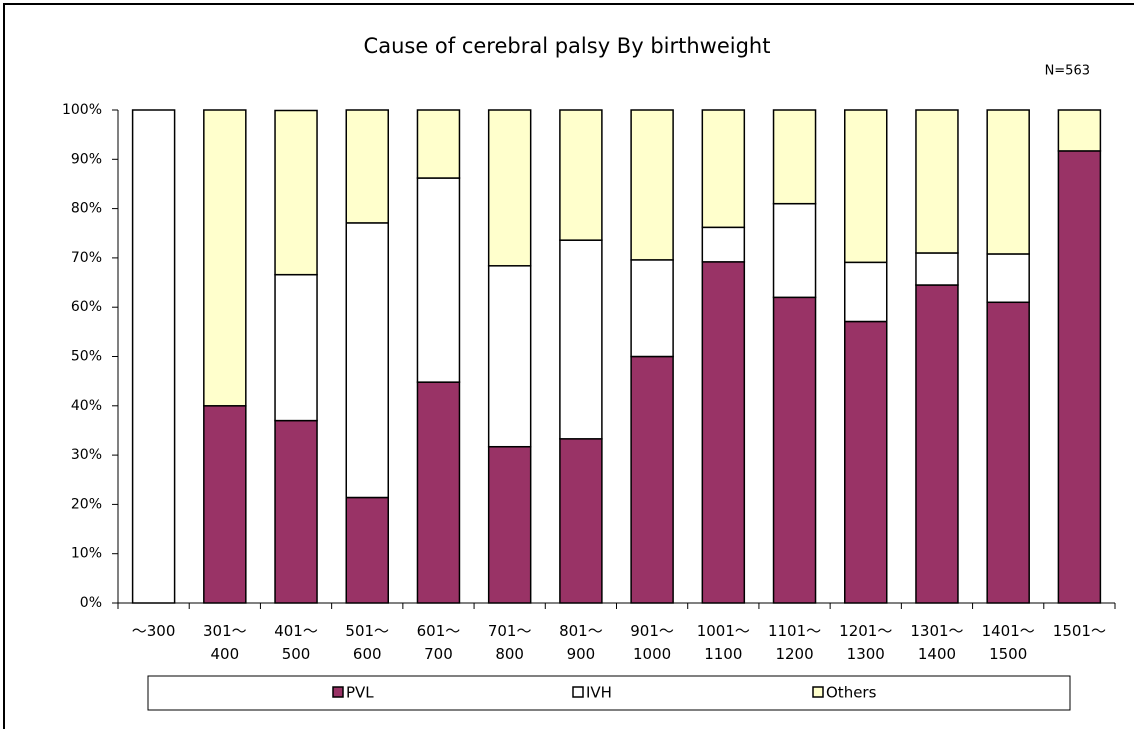  What do you see at coordinates (1008, 642) in the screenshot?
I see `x-tick-label: 1401～ 1500` at bounding box center [1008, 642].